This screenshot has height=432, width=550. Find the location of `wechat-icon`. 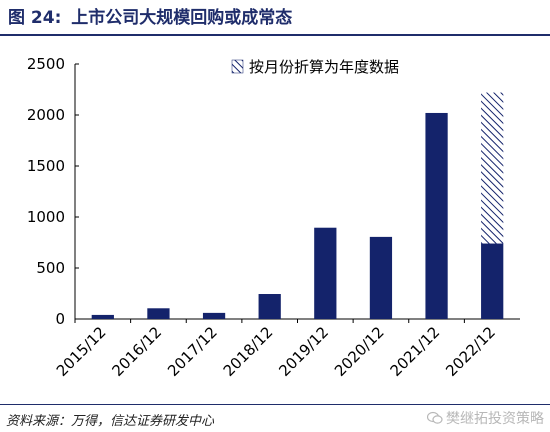

wechat-icon is located at coordinates (435, 417).